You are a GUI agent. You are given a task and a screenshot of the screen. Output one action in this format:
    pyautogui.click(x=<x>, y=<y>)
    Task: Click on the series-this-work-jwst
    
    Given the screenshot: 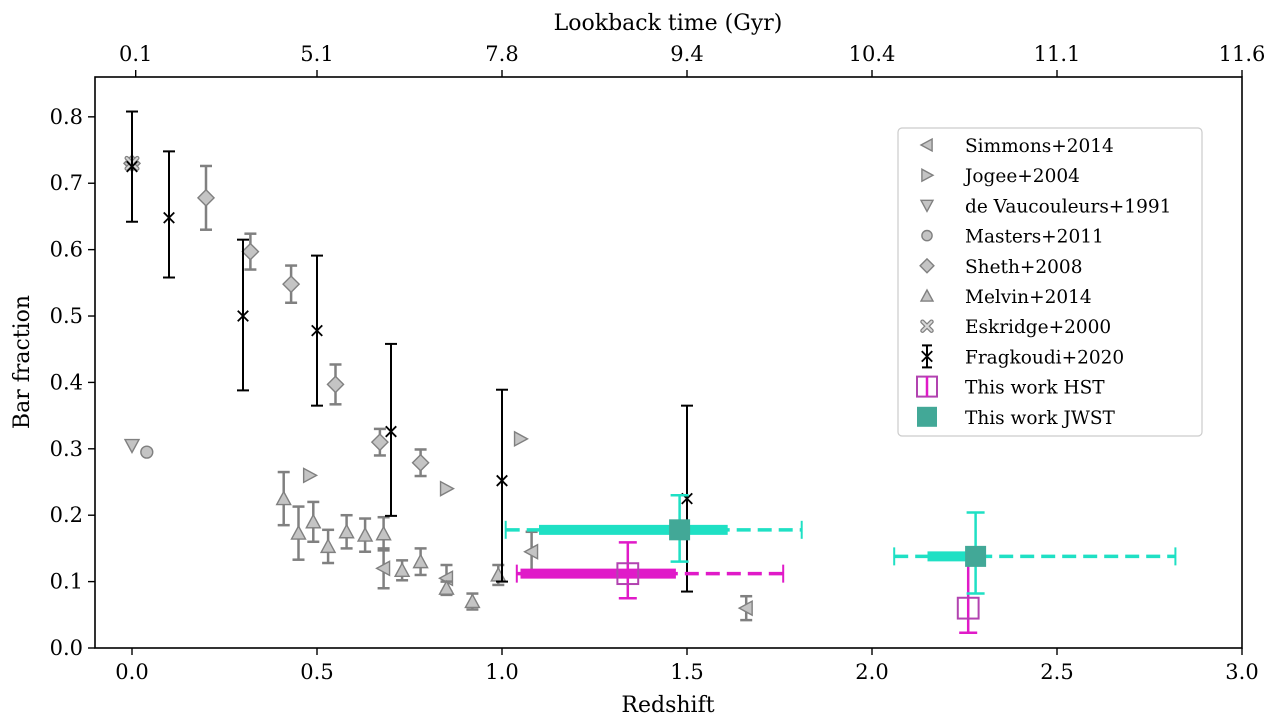 What is the action you would take?
    pyautogui.click(x=840, y=544)
    